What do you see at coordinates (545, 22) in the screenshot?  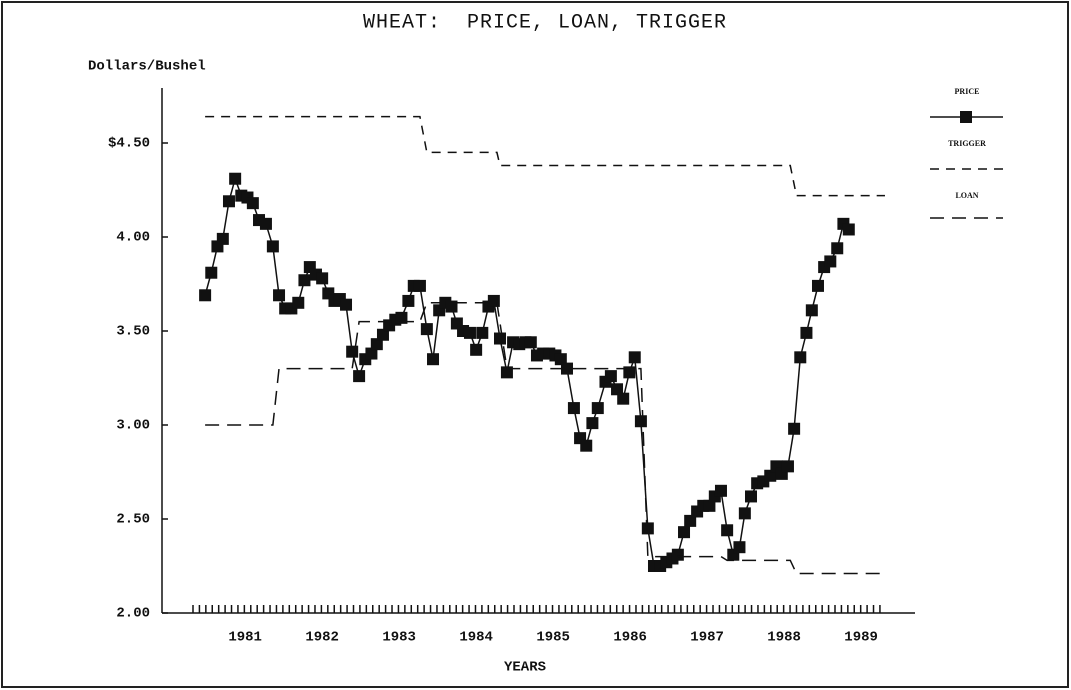 I see `chart-title: WHEAT: PRICE, LOAN, TRIGGER` at bounding box center [545, 22].